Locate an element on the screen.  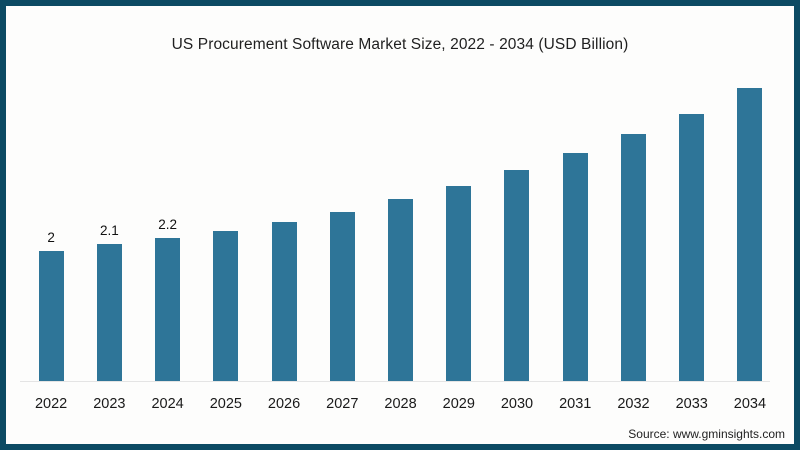
source-label: Source: www.gminsights.com is located at coordinates (706, 434).